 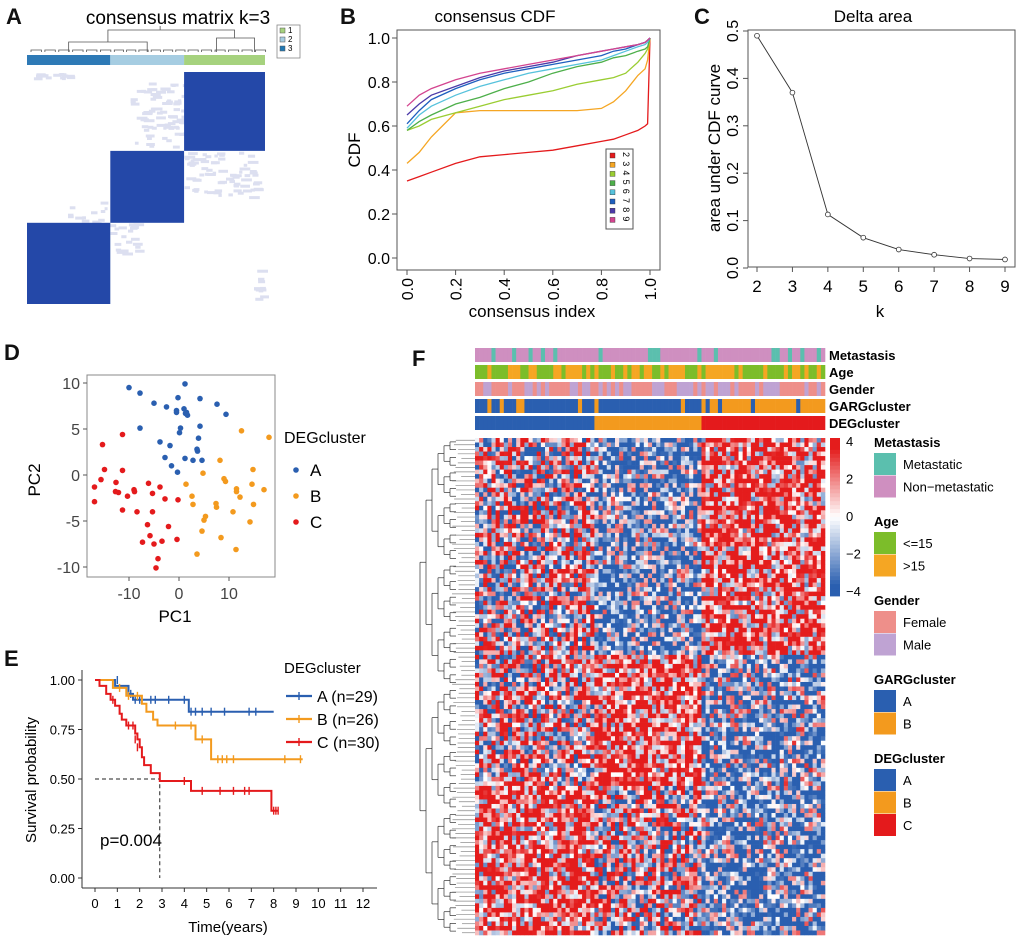 I want to click on point-cluster-B, so click(x=241, y=431).